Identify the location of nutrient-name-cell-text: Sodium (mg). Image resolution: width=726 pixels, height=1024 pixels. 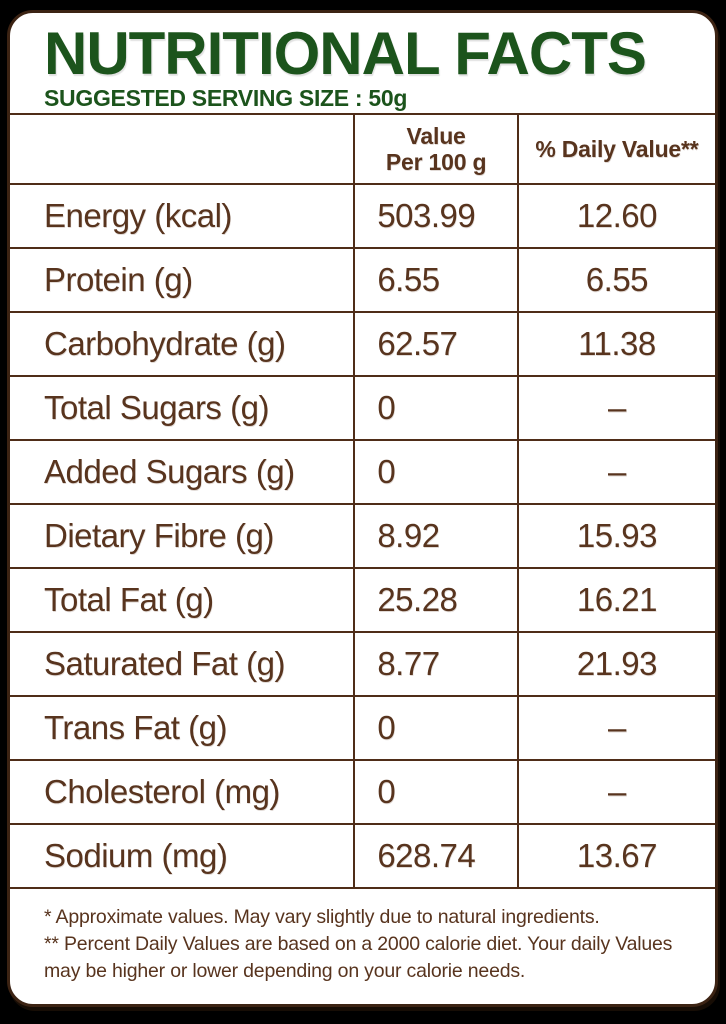
(136, 855).